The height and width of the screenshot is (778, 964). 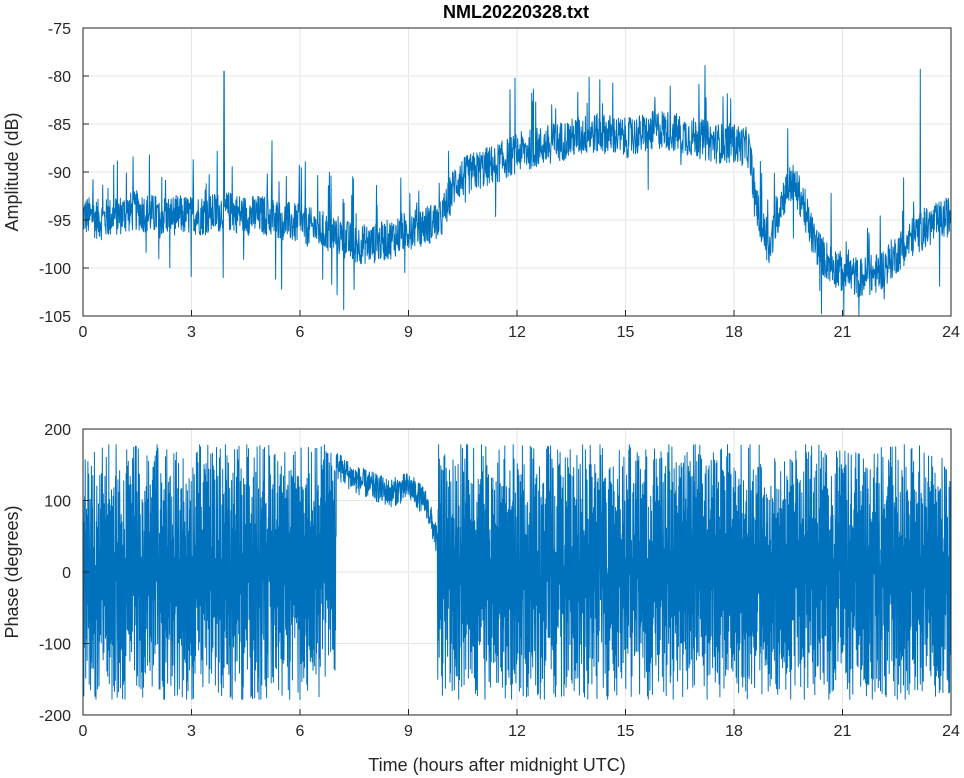 What do you see at coordinates (300, 731) in the screenshot?
I see `phase-x-tick-label: 6` at bounding box center [300, 731].